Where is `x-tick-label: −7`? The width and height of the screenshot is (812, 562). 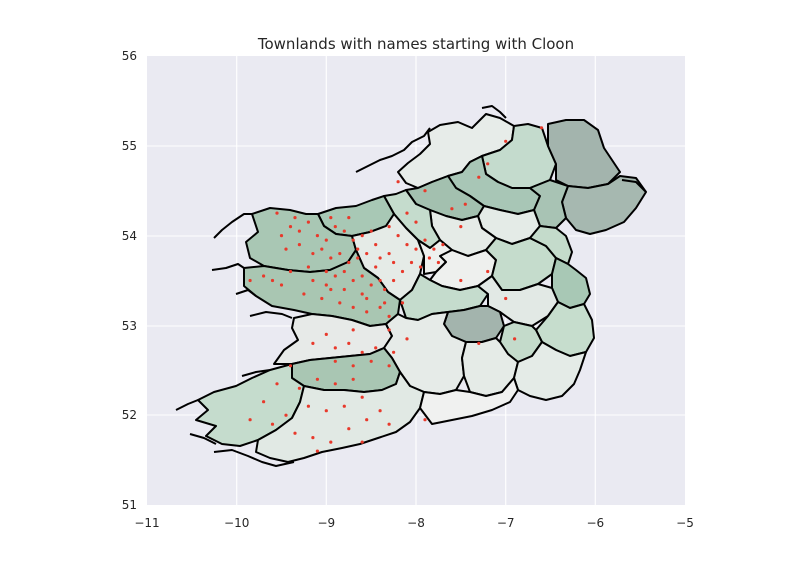
x-tick-label: −7 is located at coordinates (506, 523).